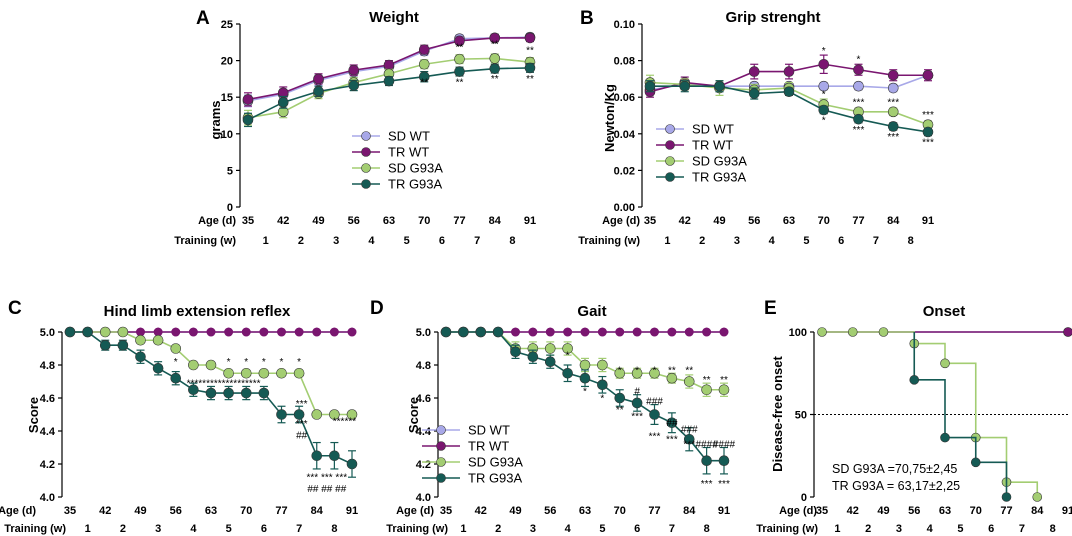  Describe the element at coordinates (772, 17) in the screenshot. I see `panel-b-title: Grip strenght` at that location.